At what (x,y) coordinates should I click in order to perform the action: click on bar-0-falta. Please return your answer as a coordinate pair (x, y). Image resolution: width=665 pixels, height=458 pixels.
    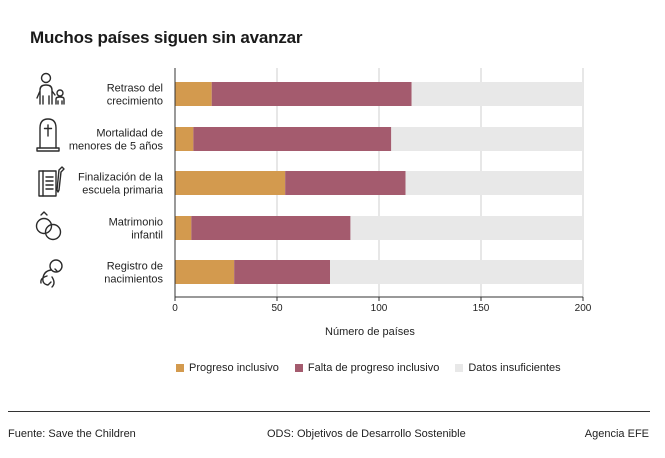
    Looking at the image, I should click on (311, 94).